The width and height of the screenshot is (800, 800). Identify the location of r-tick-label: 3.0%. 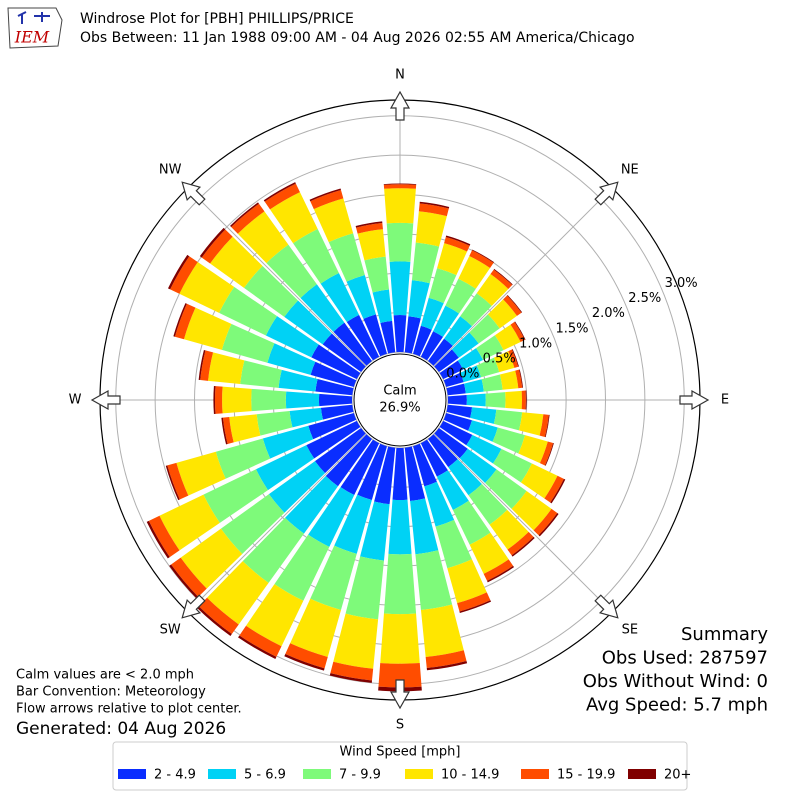
(681, 283).